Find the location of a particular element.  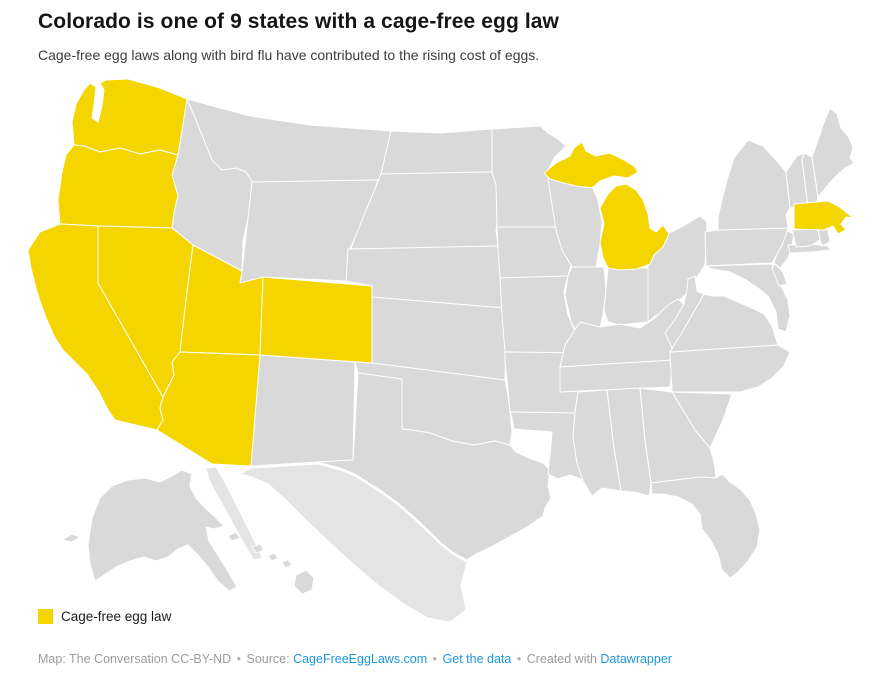

get-the-data-link: Get the data is located at coordinates (477, 659).